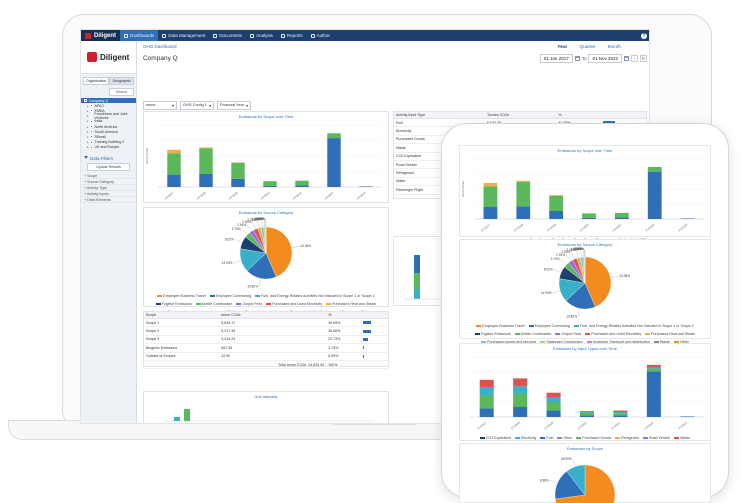  What do you see at coordinates (108, 131) in the screenshot?
I see `tree-item: ▸ South America` at bounding box center [108, 131].